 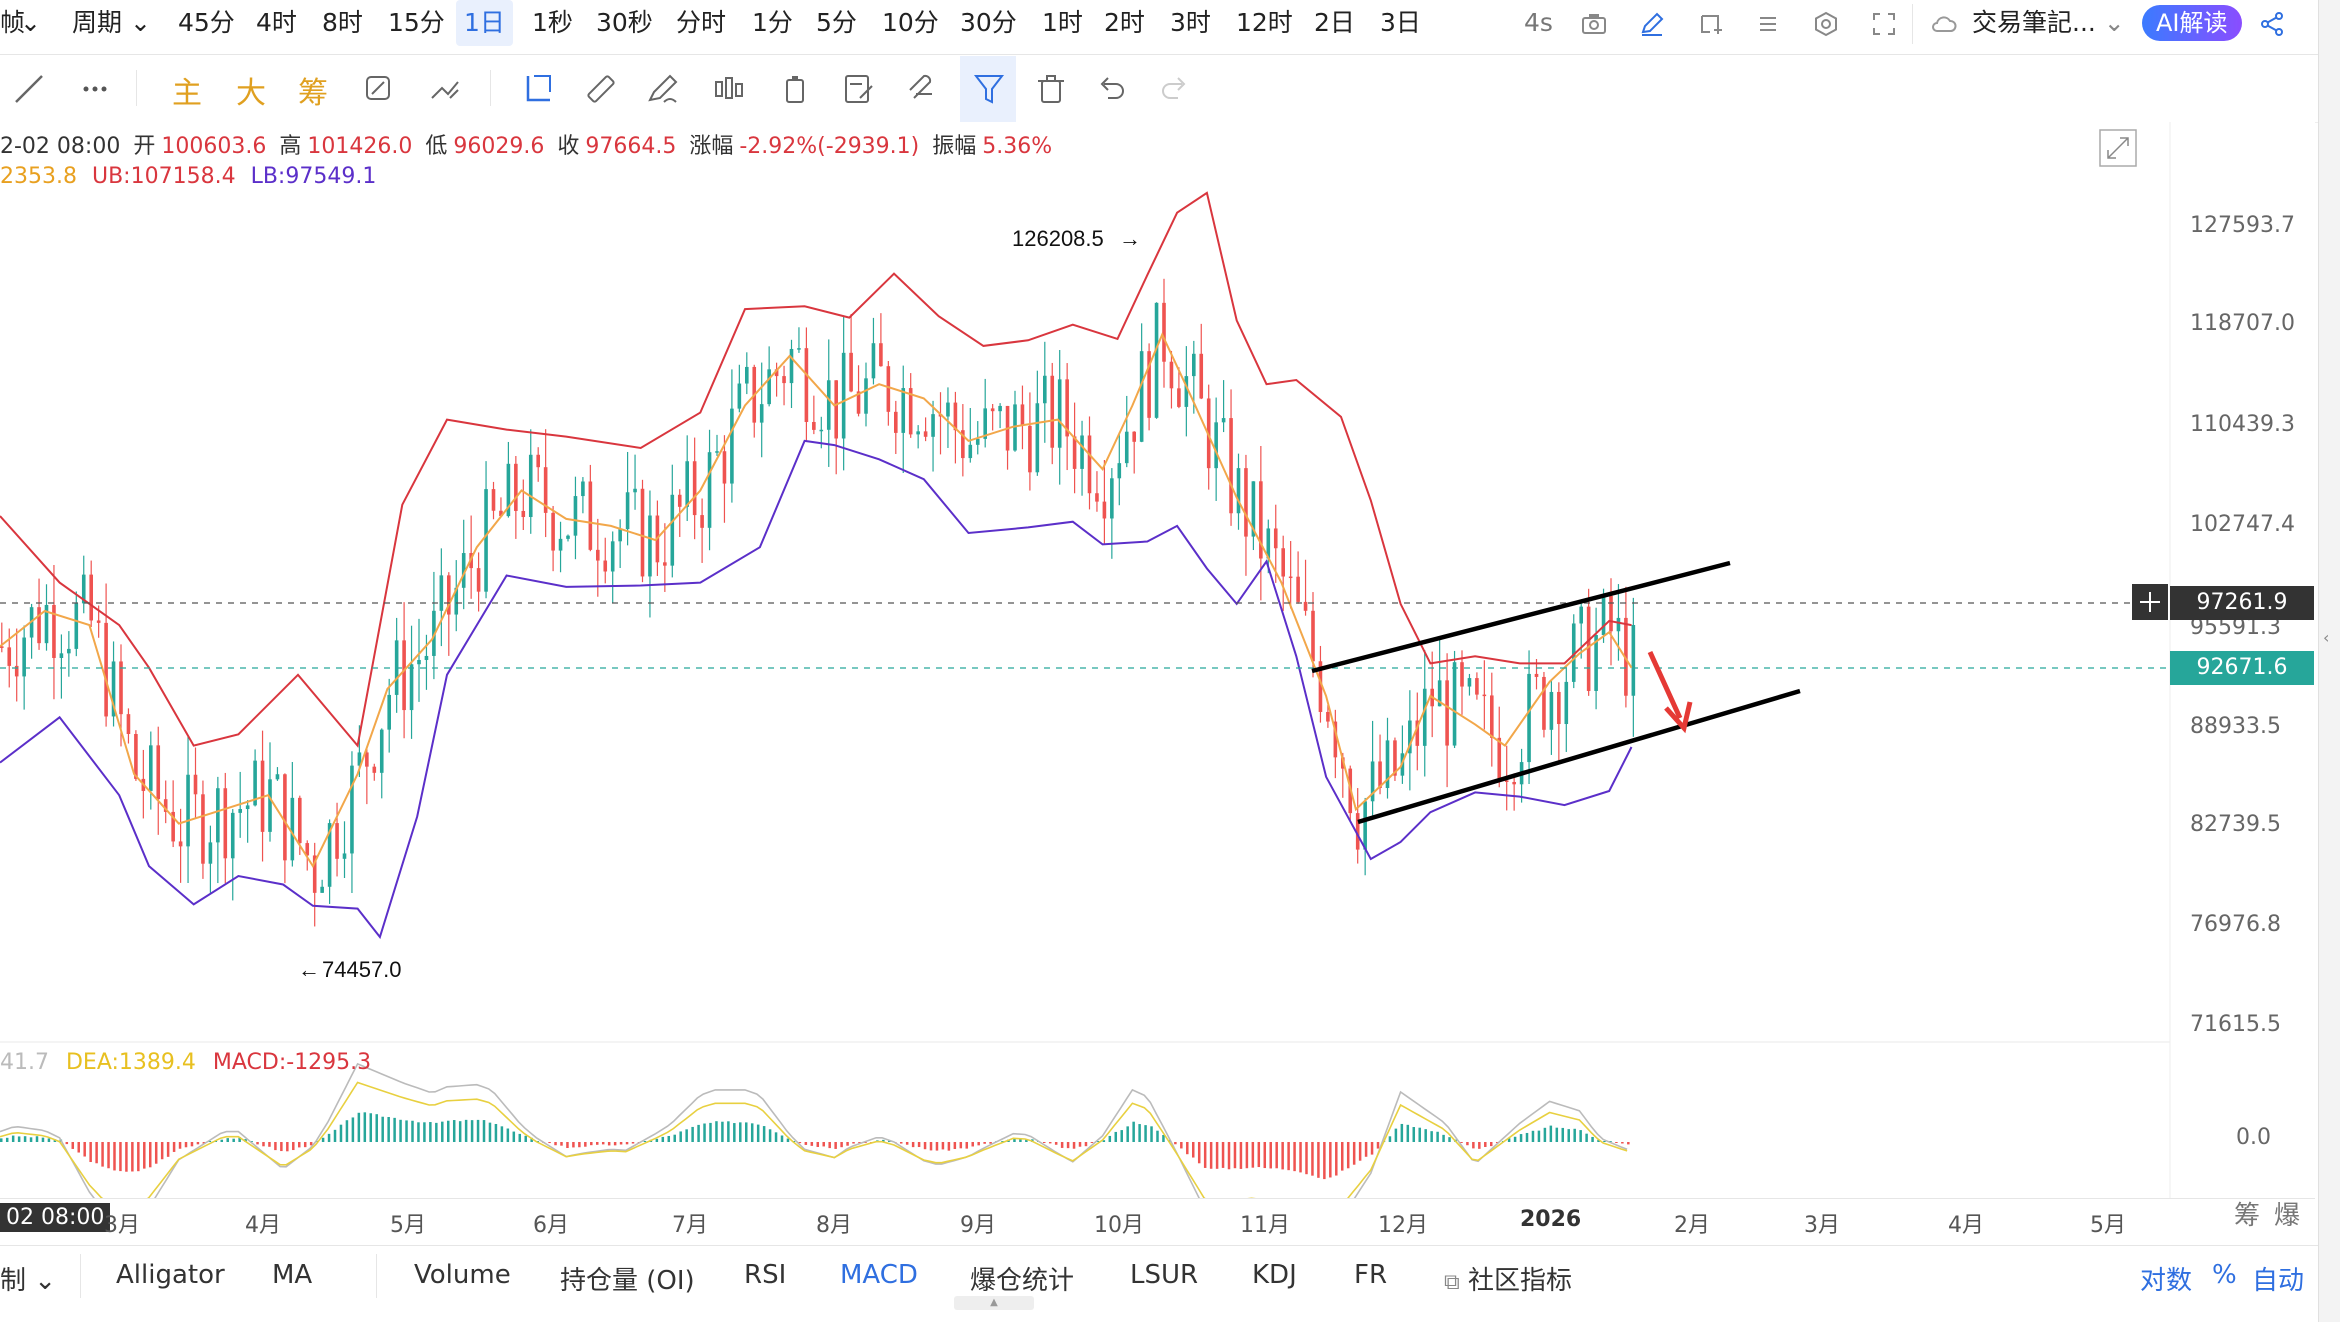 What do you see at coordinates (187, 93) in the screenshot?
I see `main-indicator-button: 主` at bounding box center [187, 93].